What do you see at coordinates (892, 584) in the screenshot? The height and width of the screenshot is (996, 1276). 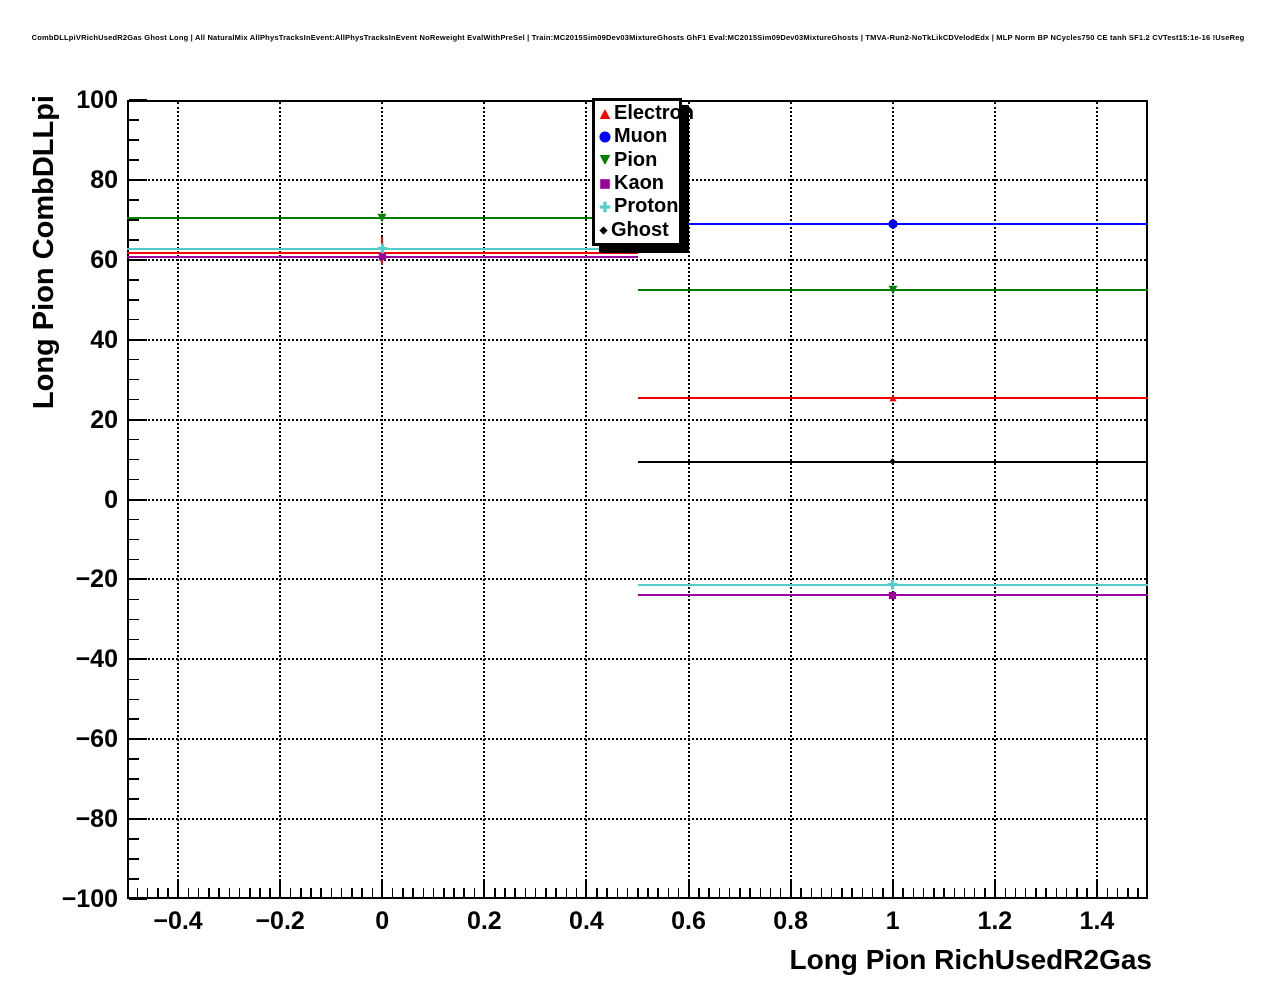 I see `series-marker-proton` at bounding box center [892, 584].